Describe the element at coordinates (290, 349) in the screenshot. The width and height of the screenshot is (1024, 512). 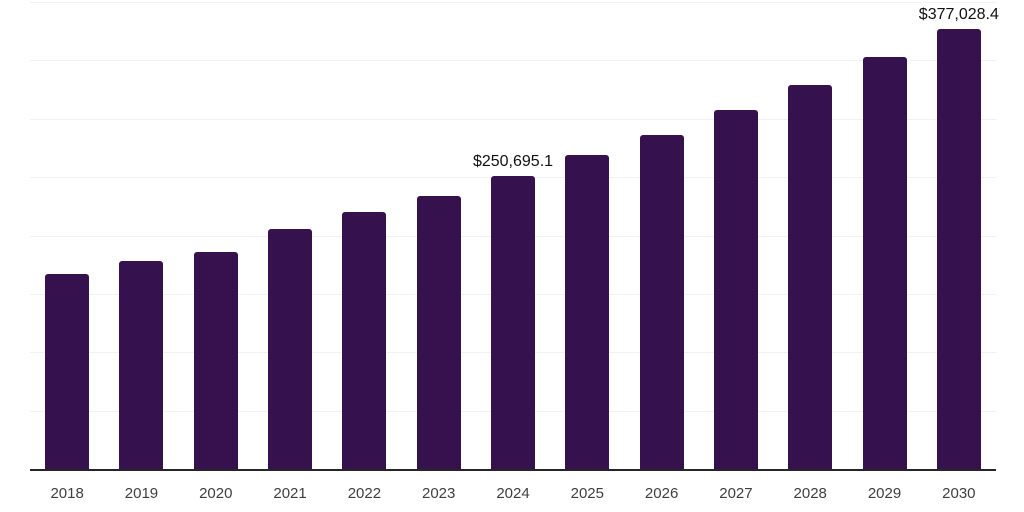
I see `bar-2021` at that location.